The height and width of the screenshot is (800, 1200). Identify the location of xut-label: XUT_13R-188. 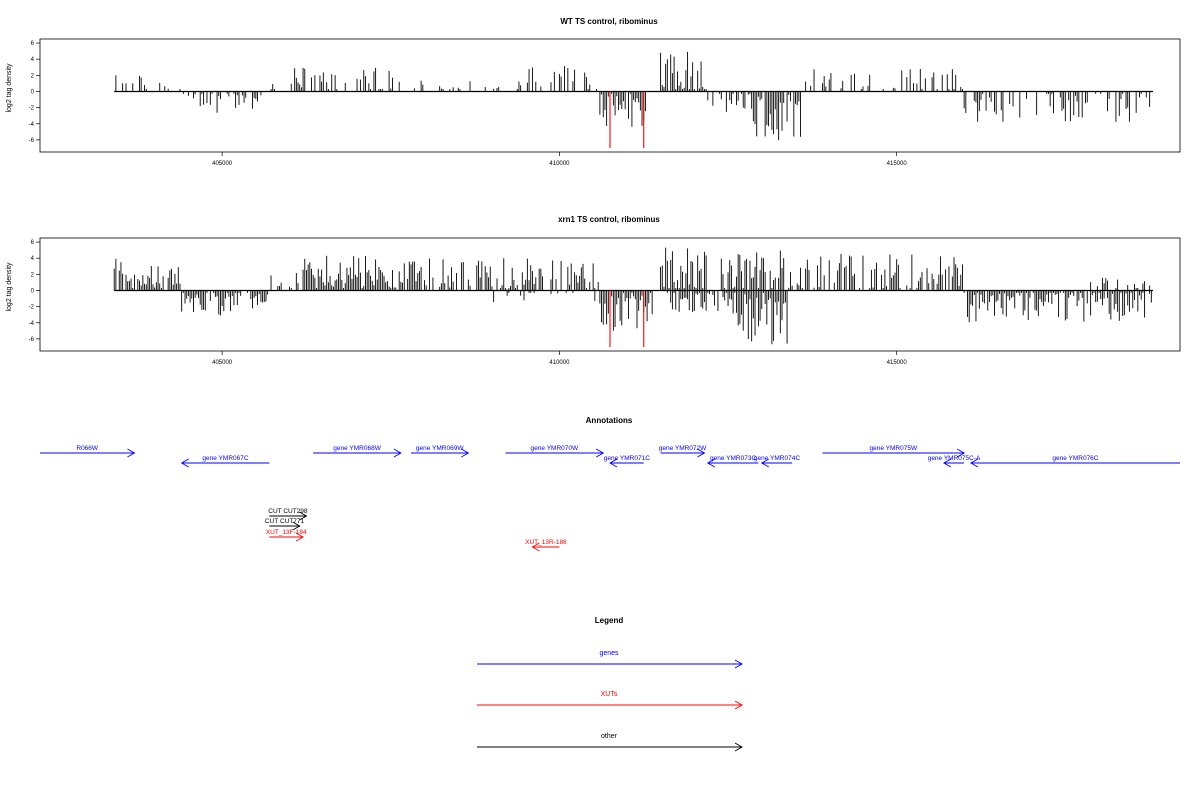
(546, 542).